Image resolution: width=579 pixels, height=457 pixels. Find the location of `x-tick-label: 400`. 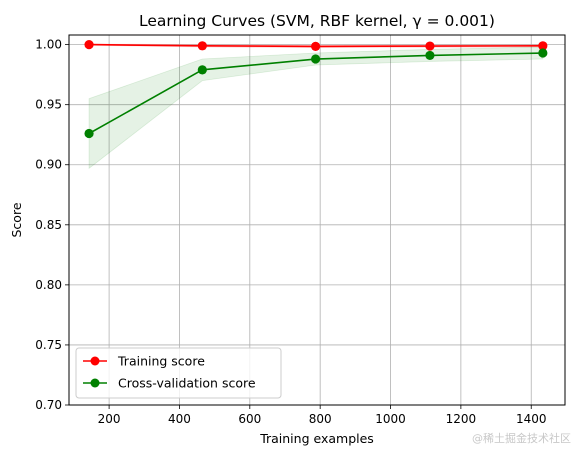

x-tick-label: 400 is located at coordinates (179, 419).